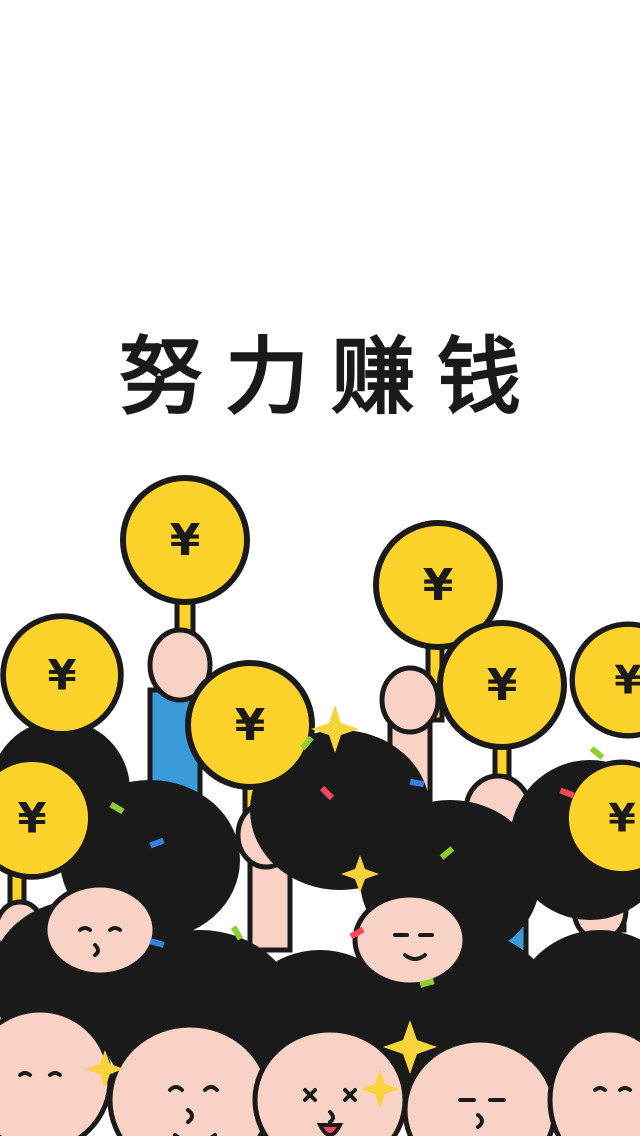 The height and width of the screenshot is (1136, 640). What do you see at coordinates (622, 819) in the screenshot?
I see `coin-8: ¥` at bounding box center [622, 819].